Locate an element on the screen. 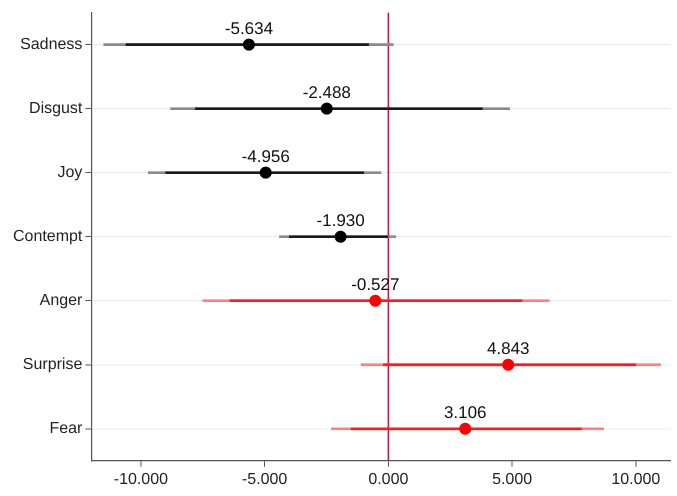  y-tick-label: Contempt is located at coordinates (47, 237).